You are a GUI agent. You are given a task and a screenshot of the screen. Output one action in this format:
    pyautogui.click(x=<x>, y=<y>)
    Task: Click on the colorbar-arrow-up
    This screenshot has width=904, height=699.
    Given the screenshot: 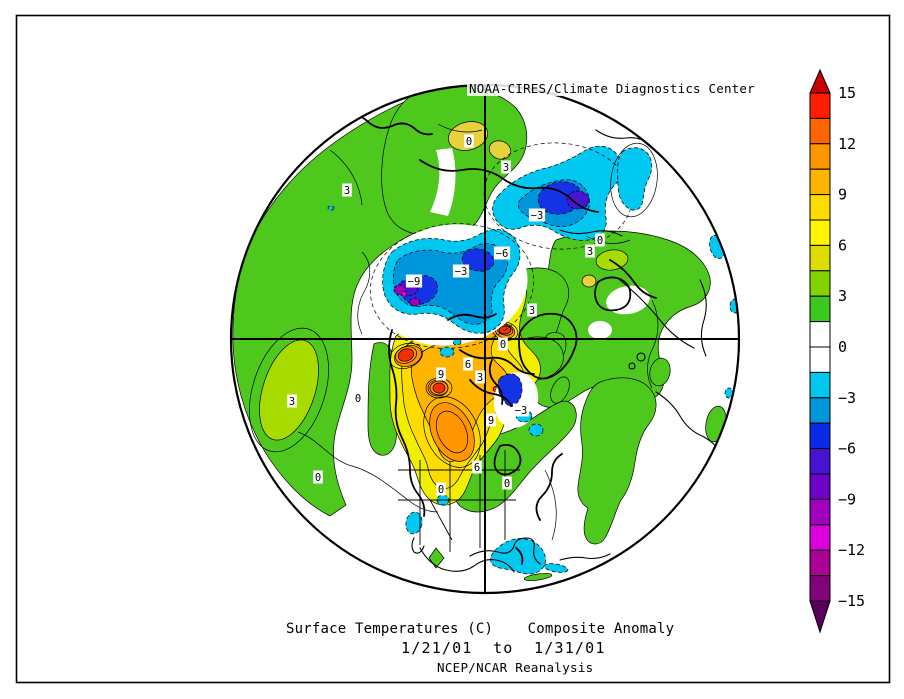 What is the action you would take?
    pyautogui.click(x=820, y=81)
    